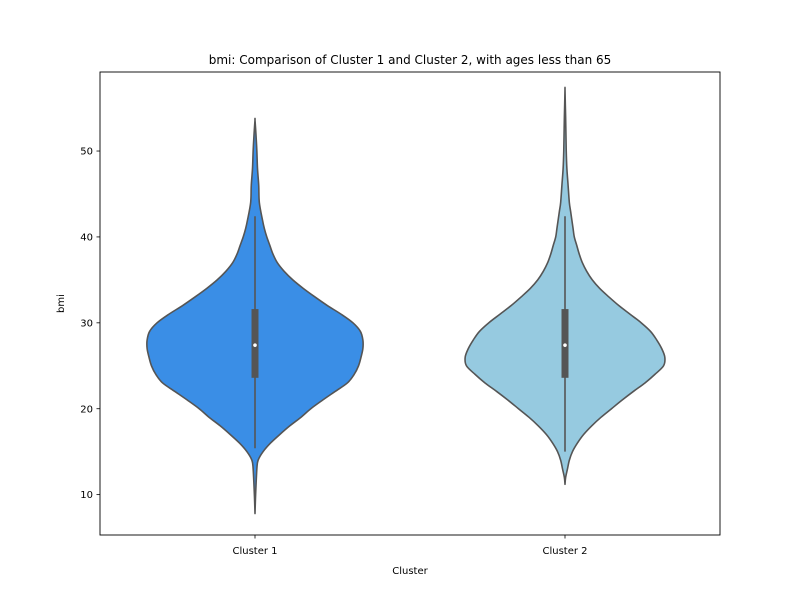 Image resolution: width=800 pixels, height=600 pixels. I want to click on y-tick-label: 10, so click(86, 495).